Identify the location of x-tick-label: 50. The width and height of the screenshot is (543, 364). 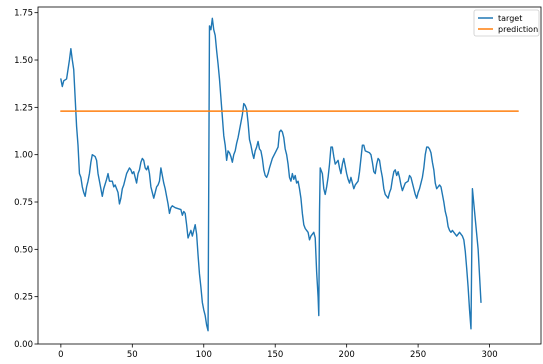
(132, 355).